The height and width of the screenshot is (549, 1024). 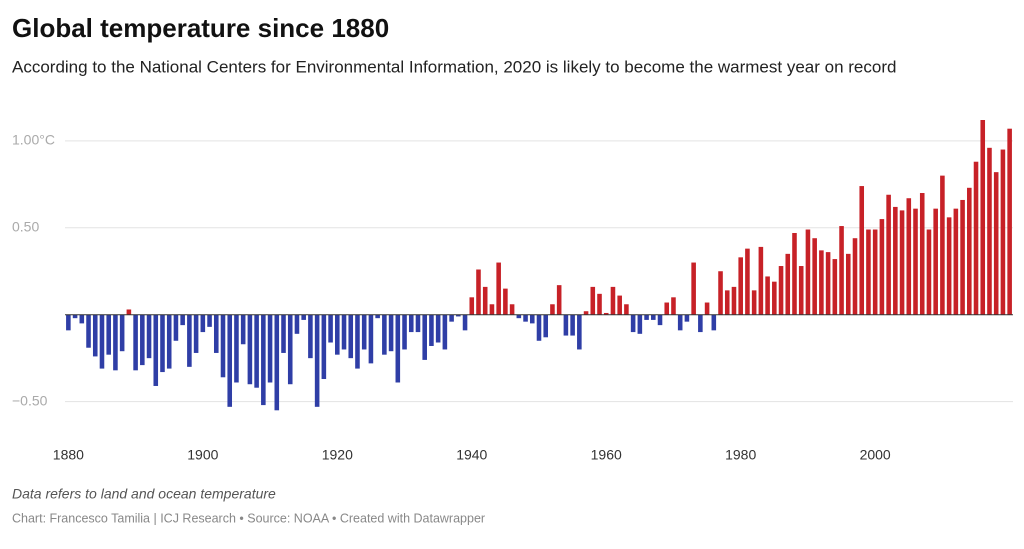 What do you see at coordinates (337, 455) in the screenshot?
I see `x-tick-label: 1920` at bounding box center [337, 455].